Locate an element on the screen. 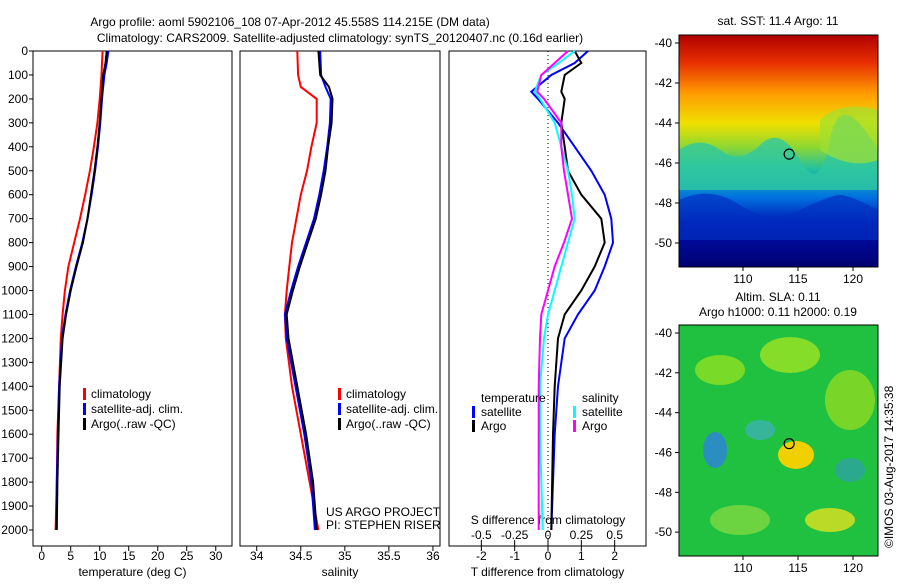 Image resolution: width=900 pixels, height=585 pixels. y-tick-label: 1600 is located at coordinates (14, 434).